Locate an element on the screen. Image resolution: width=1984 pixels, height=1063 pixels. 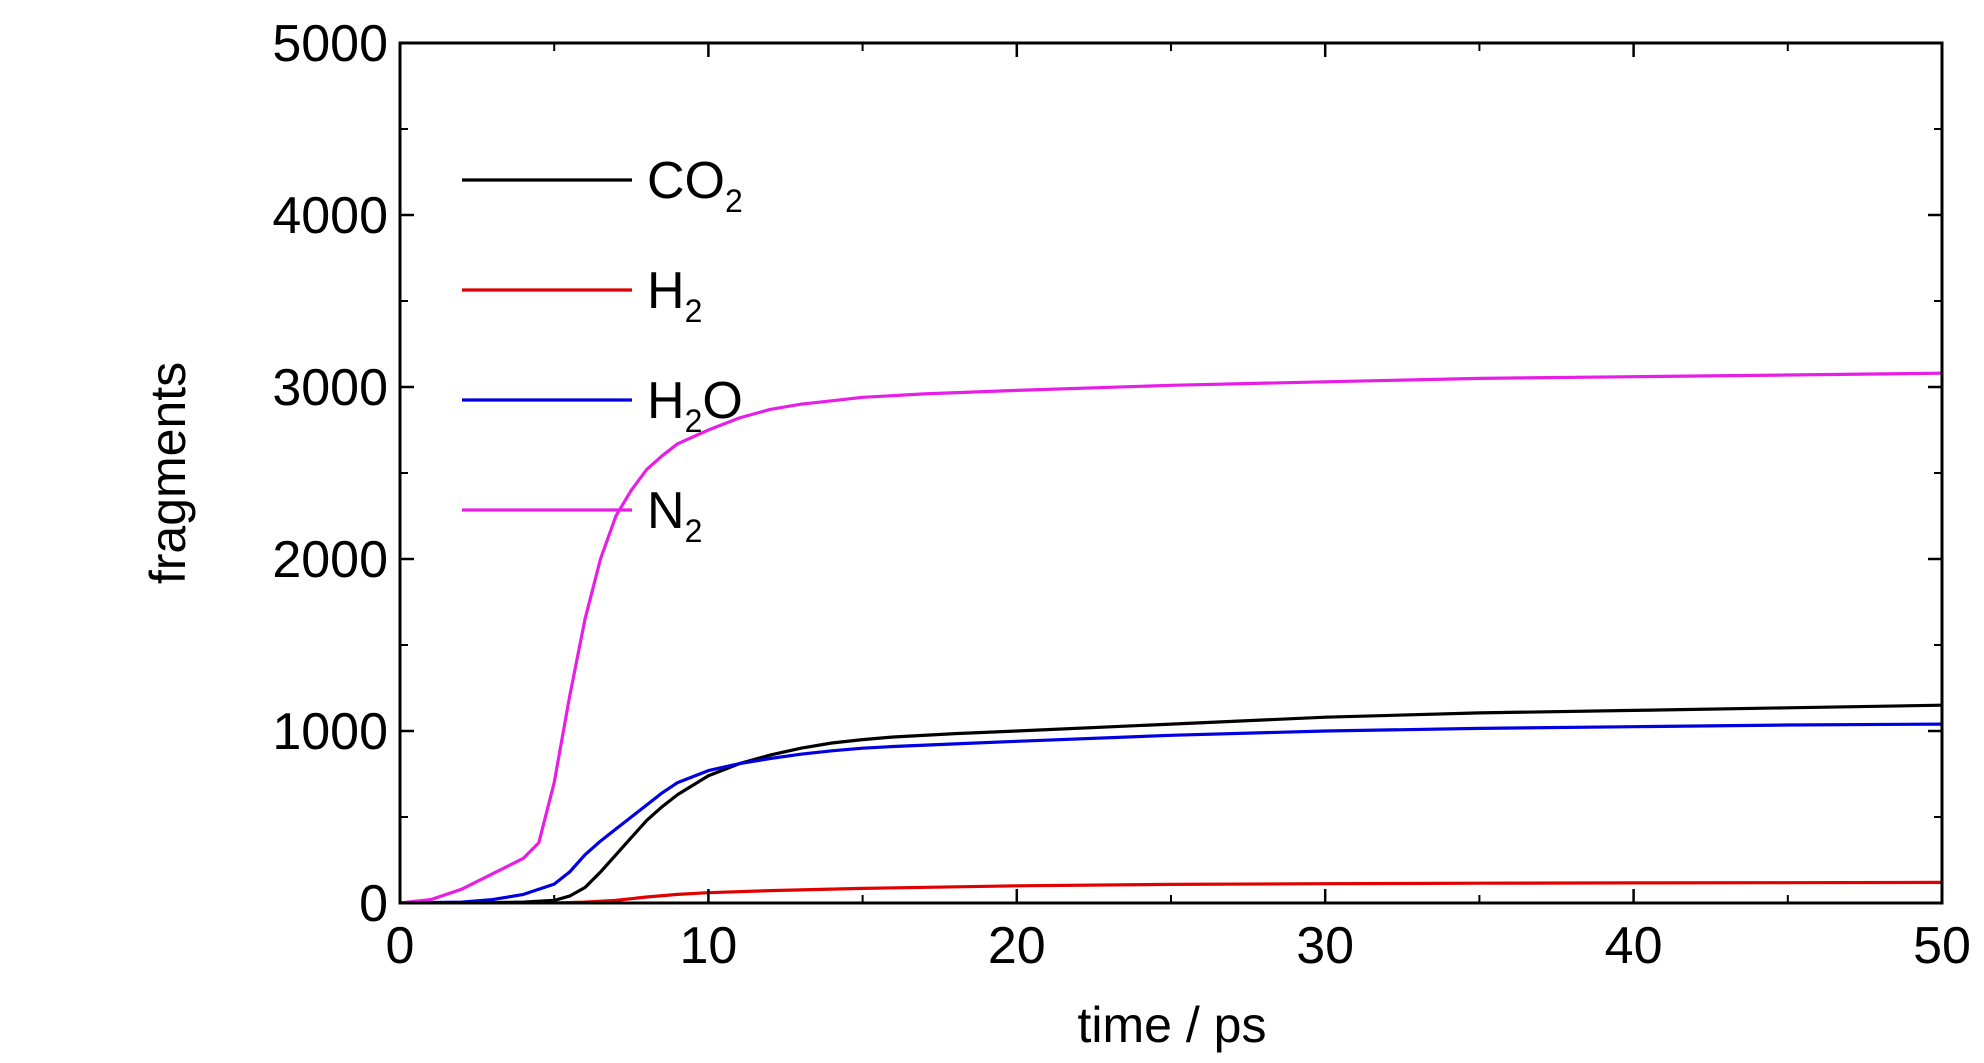
legend-label-h2o: H2O is located at coordinates (695, 405).